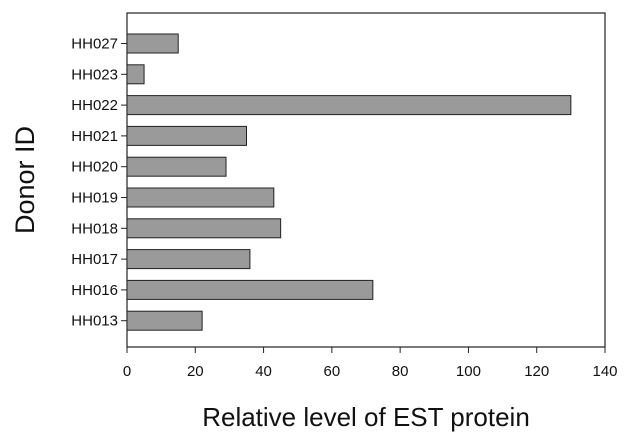 The height and width of the screenshot is (433, 624). What do you see at coordinates (332, 371) in the screenshot?
I see `x-tick-label: 60` at bounding box center [332, 371].